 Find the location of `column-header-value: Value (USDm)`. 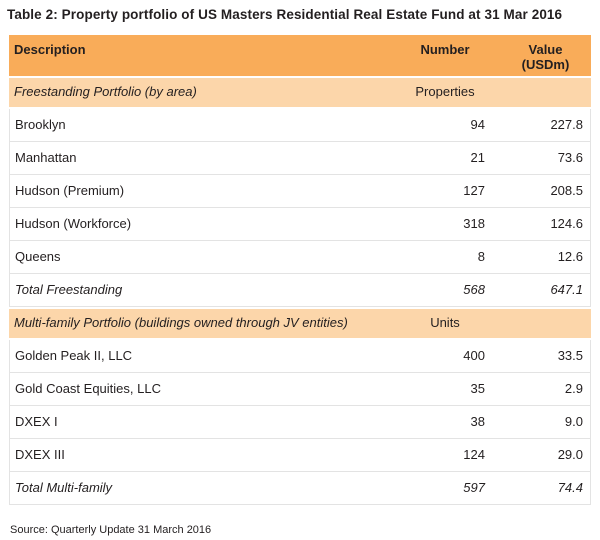

column-header-value: Value (USDm) is located at coordinates (545, 57).